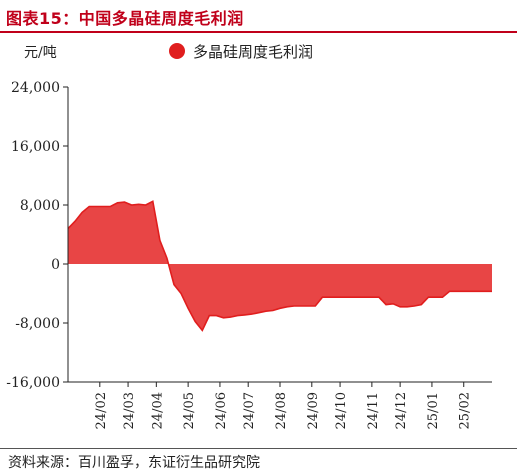 This screenshot has width=517, height=476. Describe the element at coordinates (258, 32) in the screenshot. I see `title-divider` at that location.